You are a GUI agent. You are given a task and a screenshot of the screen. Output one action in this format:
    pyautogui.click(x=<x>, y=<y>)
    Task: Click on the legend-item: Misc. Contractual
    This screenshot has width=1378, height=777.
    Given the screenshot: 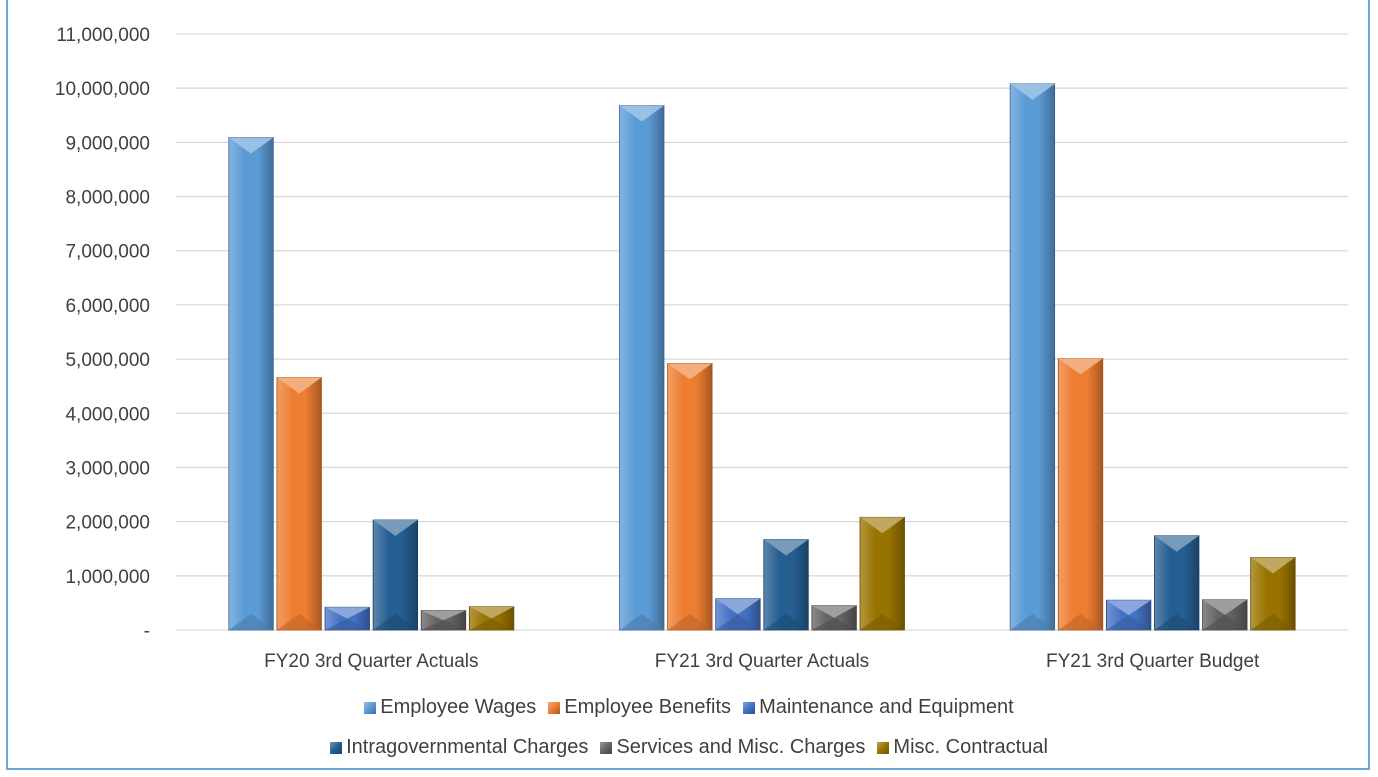 What is the action you would take?
    pyautogui.click(x=962, y=747)
    